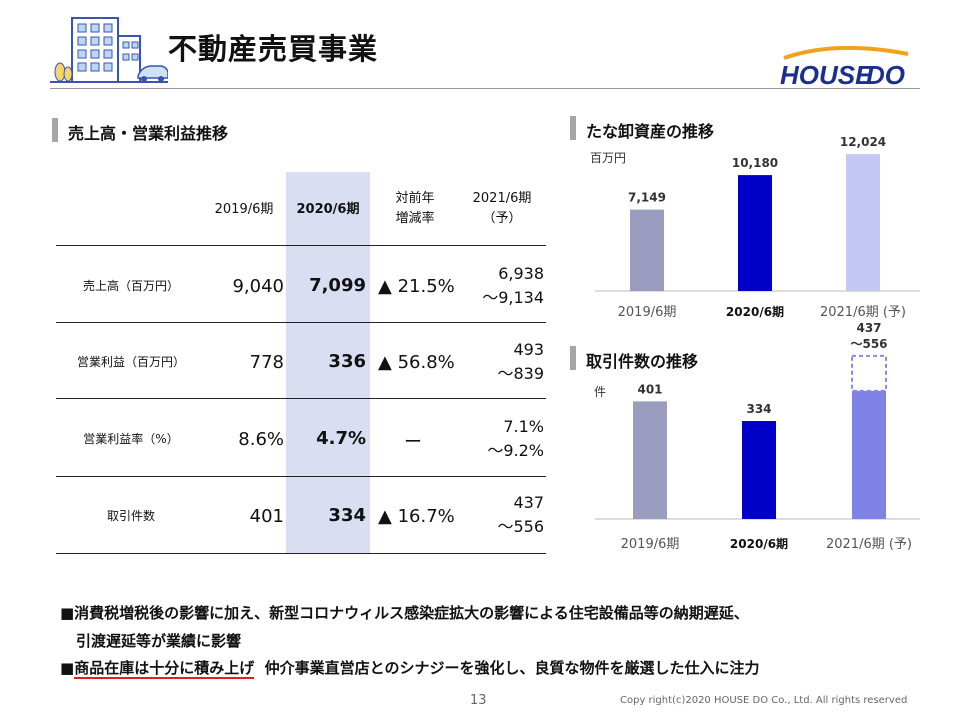 This screenshot has height=720, width=960. I want to click on transactions-2020: 334, so click(347, 515).